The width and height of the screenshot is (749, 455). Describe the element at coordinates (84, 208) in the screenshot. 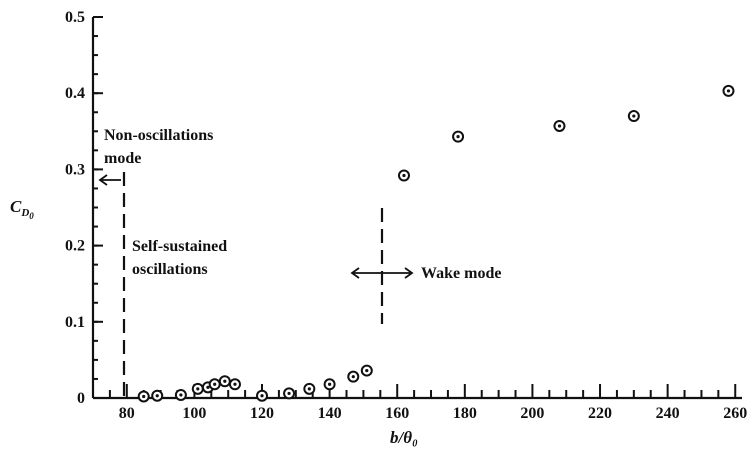

I see `y-ticks: 0 0.1 0.2 0.3 0.4 0.5` at that location.